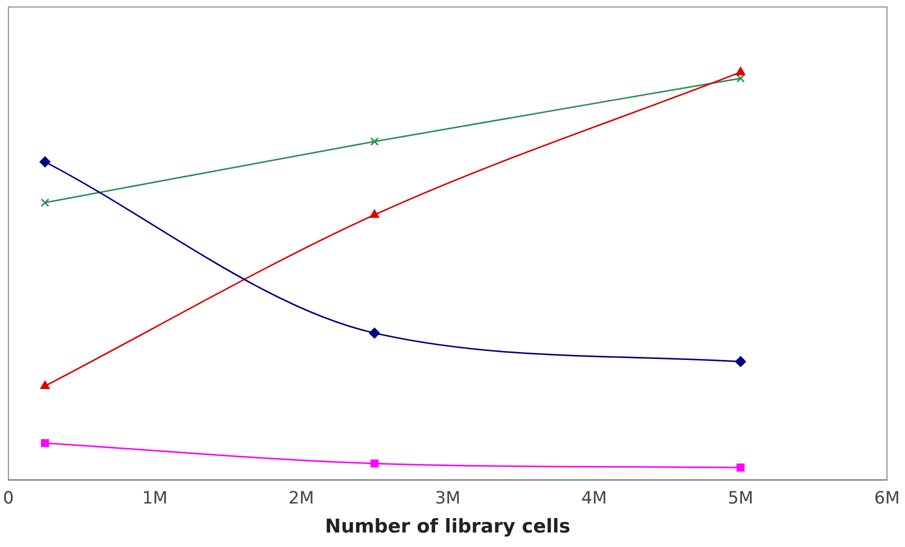 The image size is (905, 547). Describe the element at coordinates (155, 498) in the screenshot. I see `x-tick-label: 1M` at that location.